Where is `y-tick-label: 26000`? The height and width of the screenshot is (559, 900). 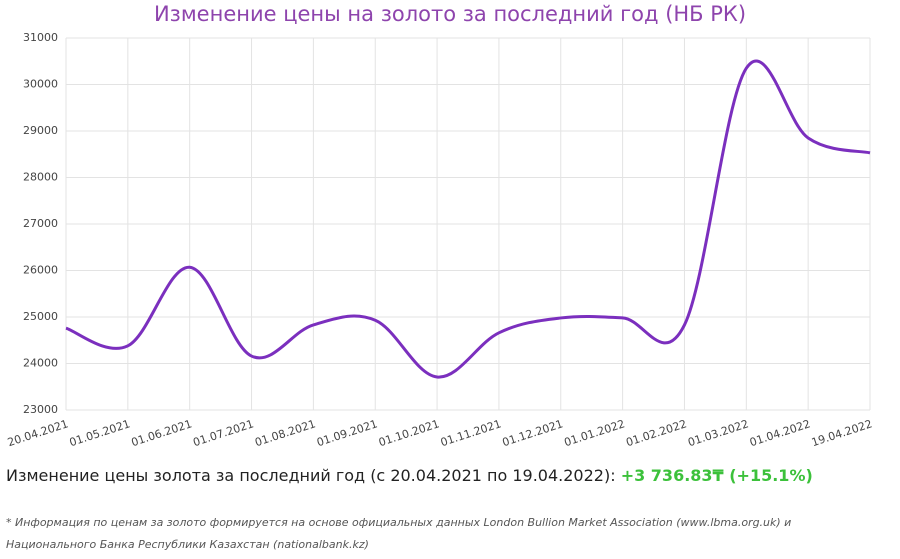 y-tick-label: 26000 is located at coordinates (40, 270).